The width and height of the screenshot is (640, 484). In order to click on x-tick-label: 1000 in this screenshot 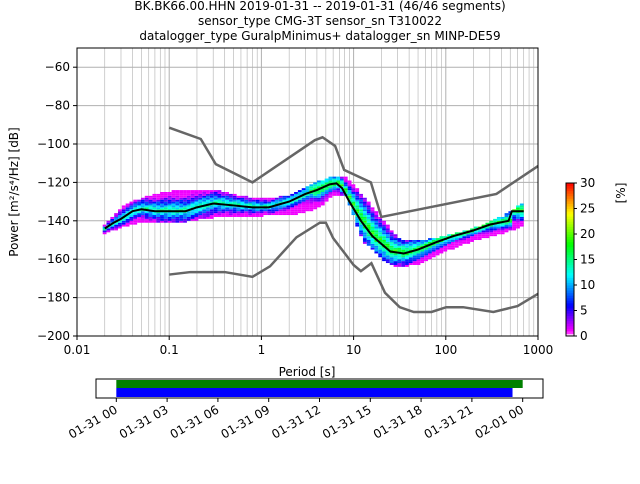, I will do `click(538, 350)`.